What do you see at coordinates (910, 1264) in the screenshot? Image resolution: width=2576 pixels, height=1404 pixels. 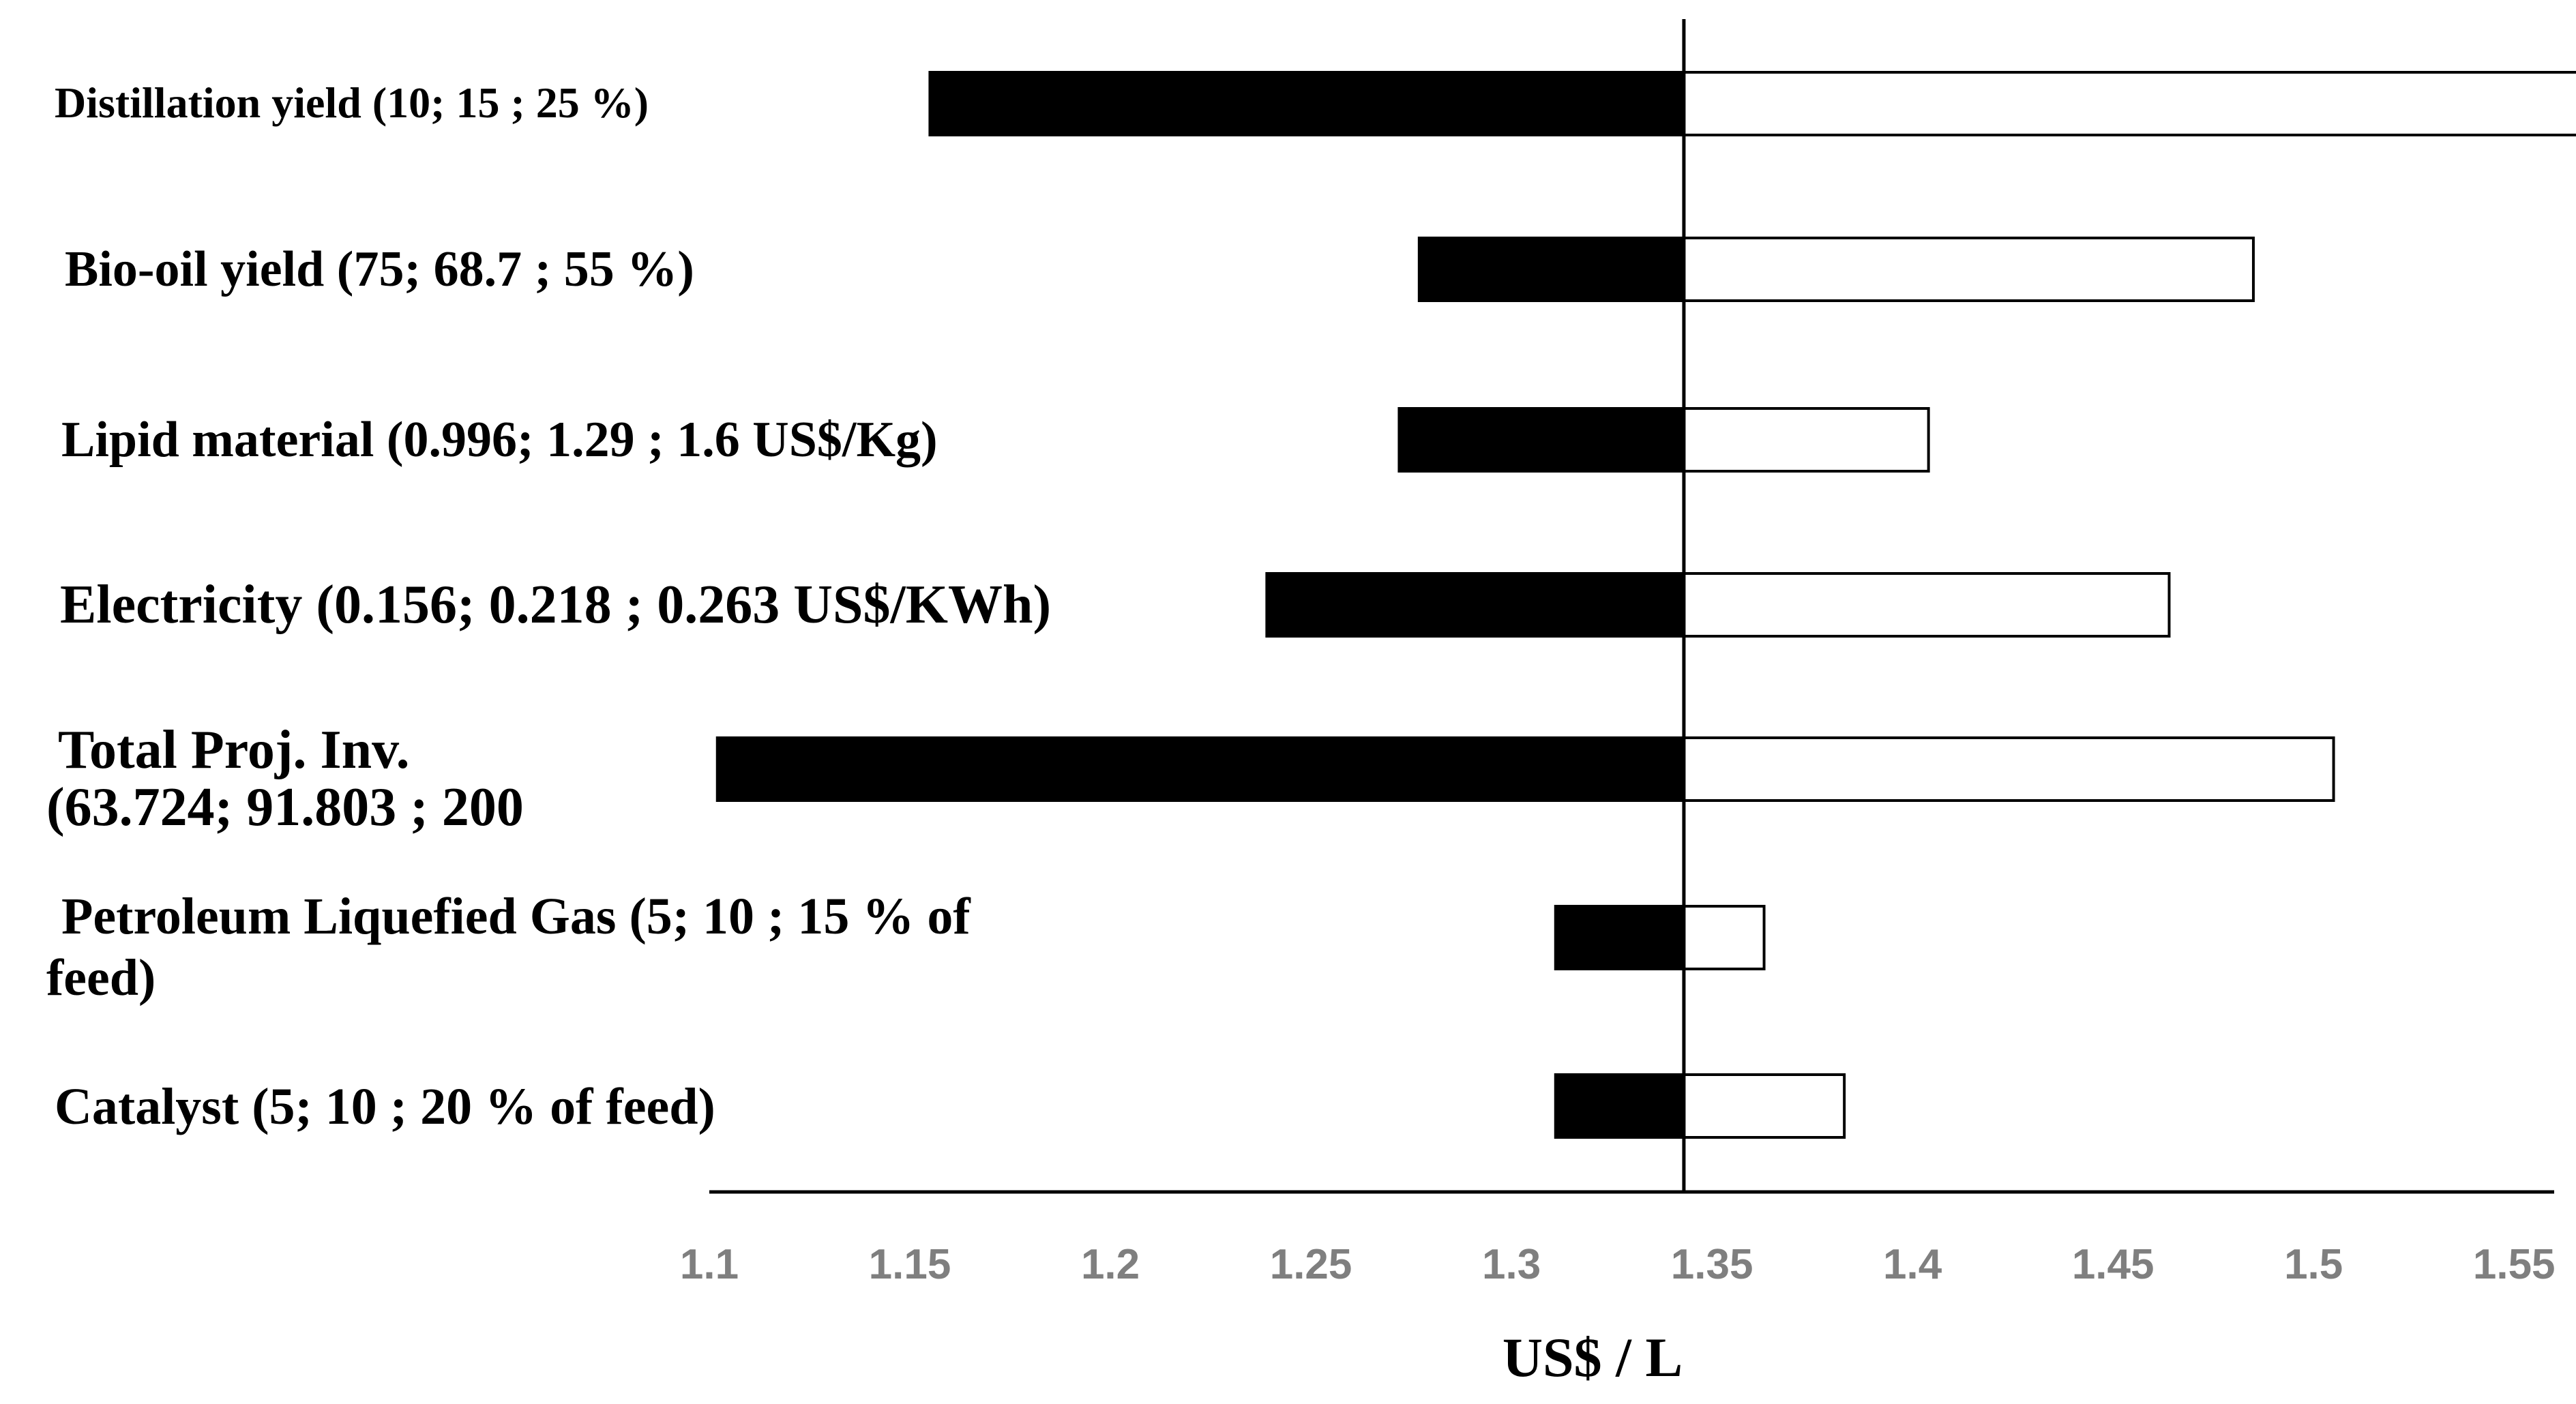 I see `x-tick-label-2: 1.15` at bounding box center [910, 1264].